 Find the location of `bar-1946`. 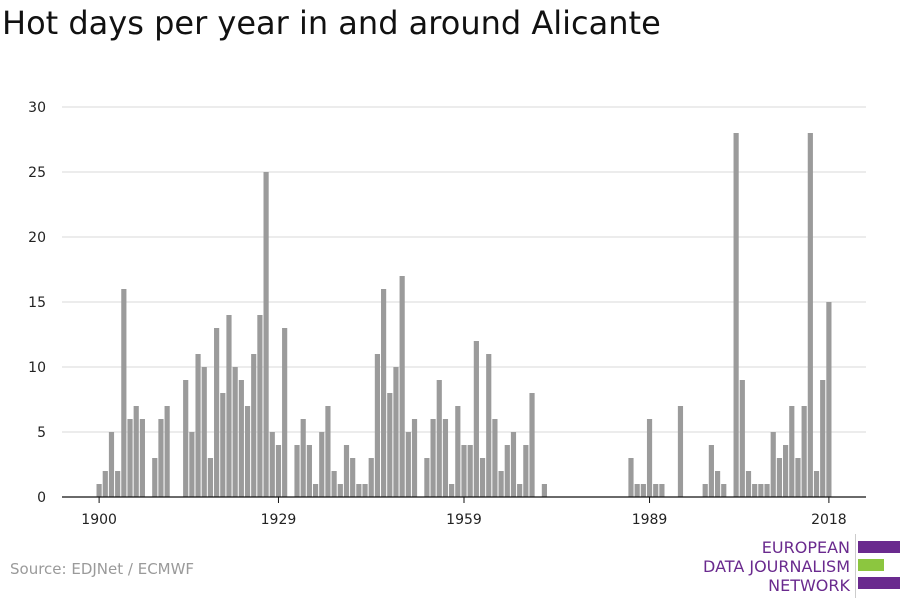

bar-1946 is located at coordinates (384, 393).